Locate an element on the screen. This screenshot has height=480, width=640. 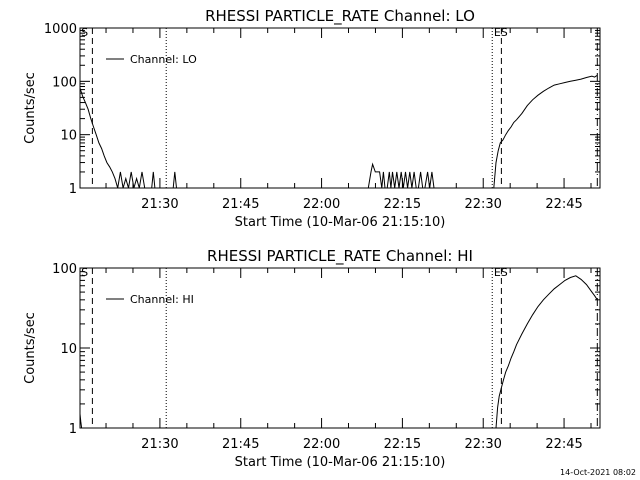
chart-title: RHESSI PARTICLE_RATE Channel: LO is located at coordinates (340, 16).